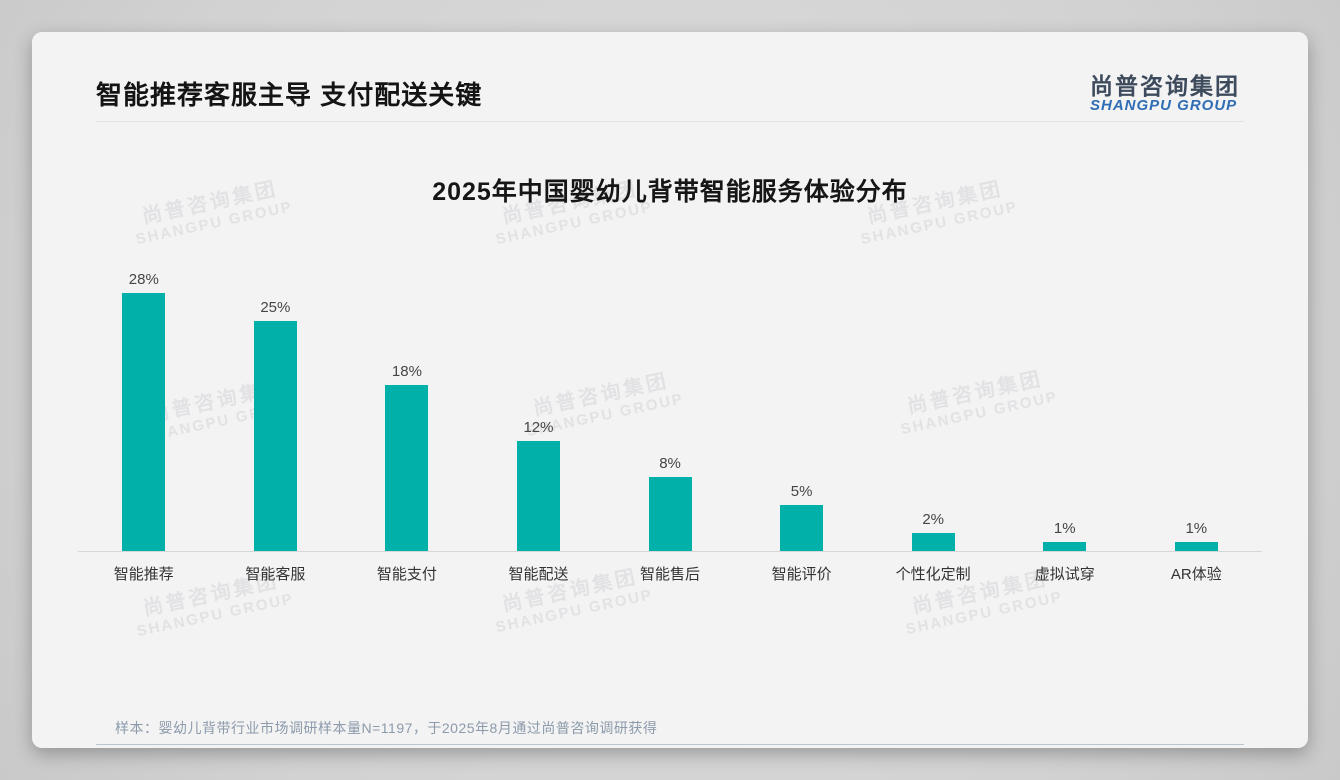 The height and width of the screenshot is (780, 1340). I want to click on category-label: 个性化定制, so click(933, 574).